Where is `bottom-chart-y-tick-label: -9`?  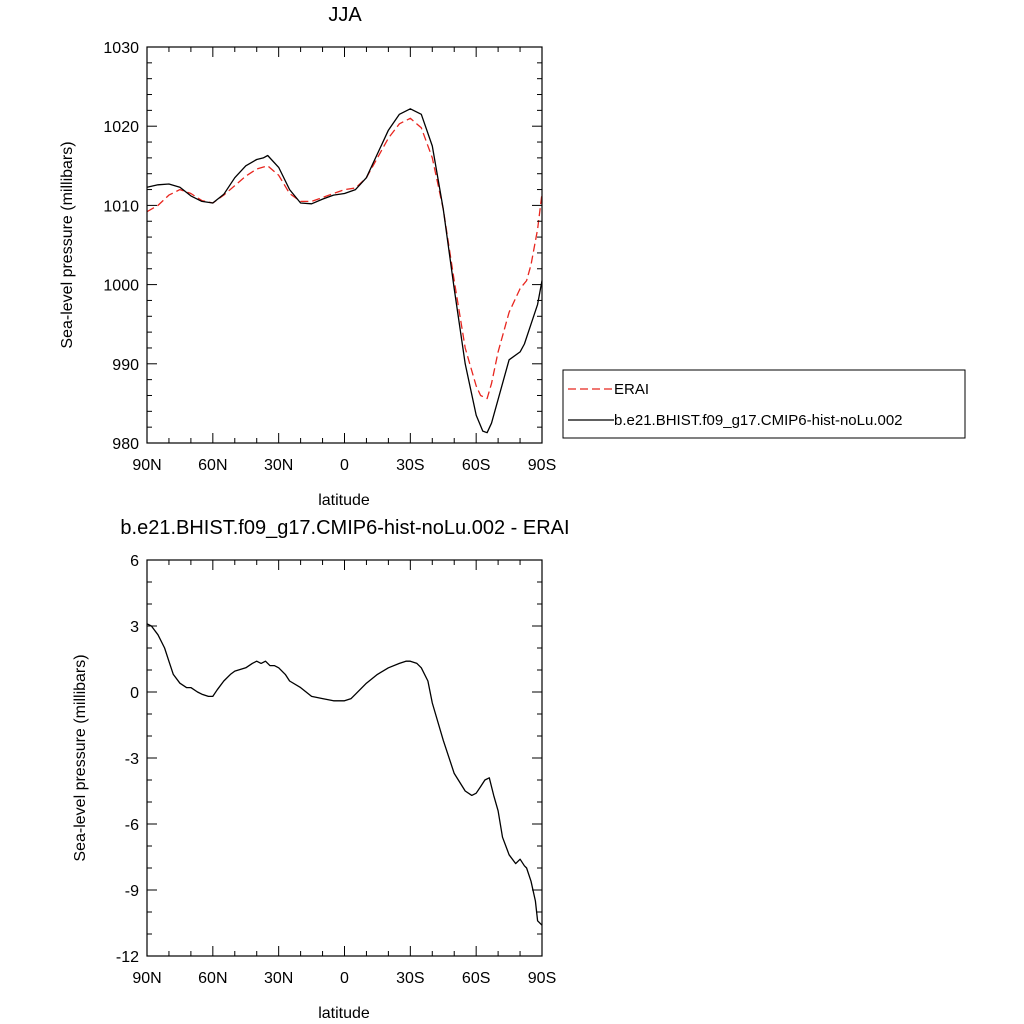
bottom-chart-y-tick-label: -9 is located at coordinates (132, 891).